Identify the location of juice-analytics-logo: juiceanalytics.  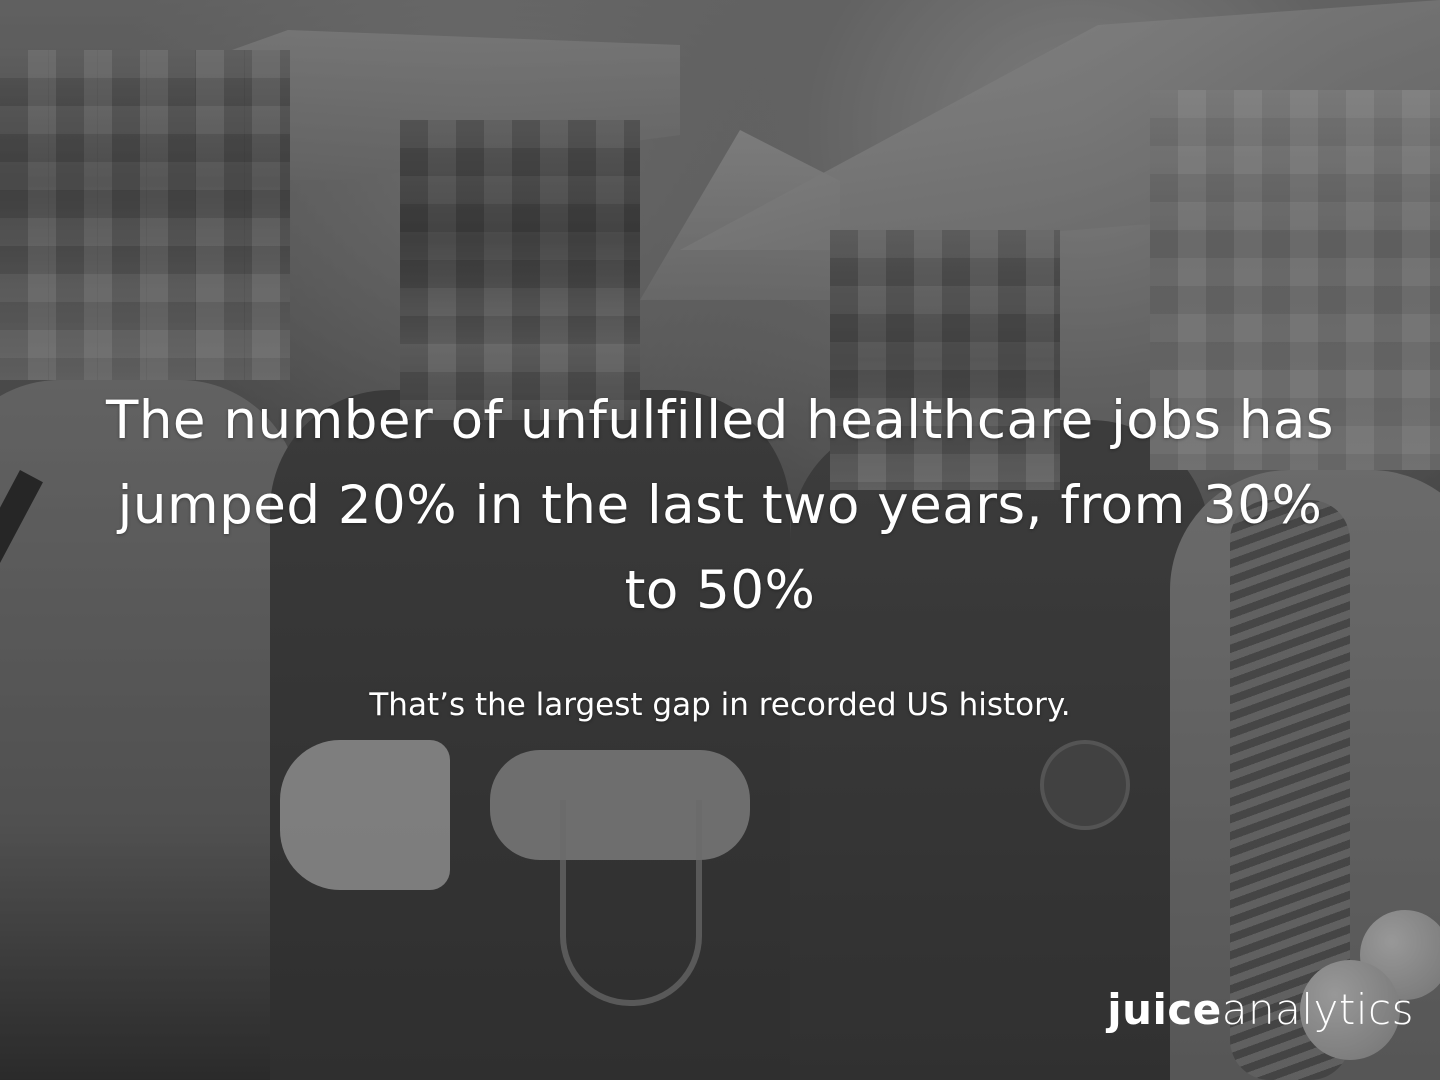
(1260, 1010).